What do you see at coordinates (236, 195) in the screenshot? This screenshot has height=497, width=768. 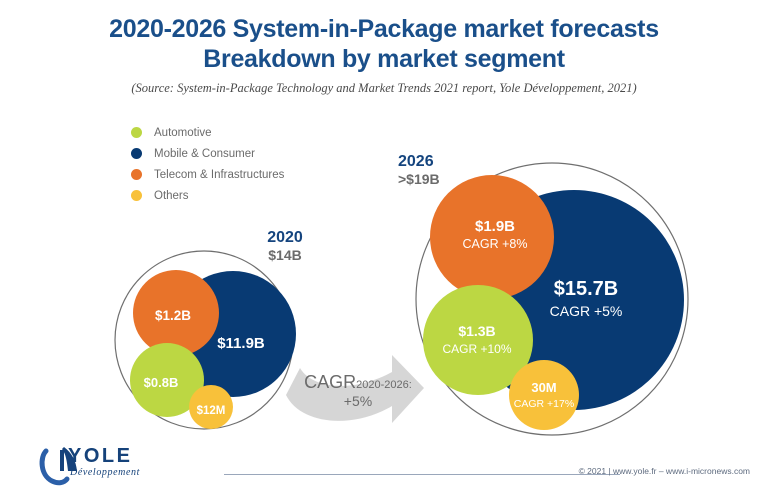 I see `legend-item-others: Others` at bounding box center [236, 195].